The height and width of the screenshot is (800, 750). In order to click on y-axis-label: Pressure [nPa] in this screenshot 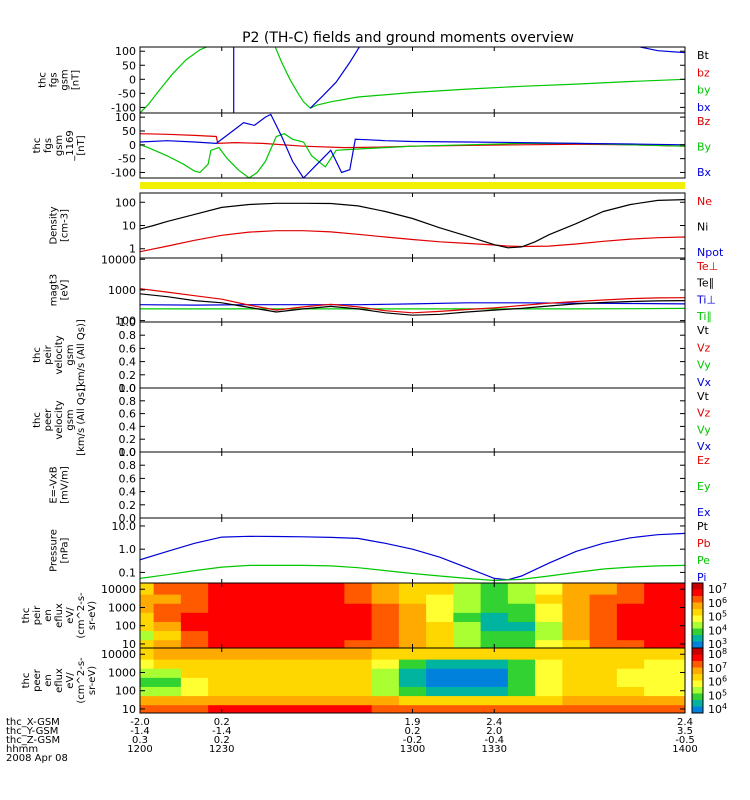, I will do `click(60, 550)`.